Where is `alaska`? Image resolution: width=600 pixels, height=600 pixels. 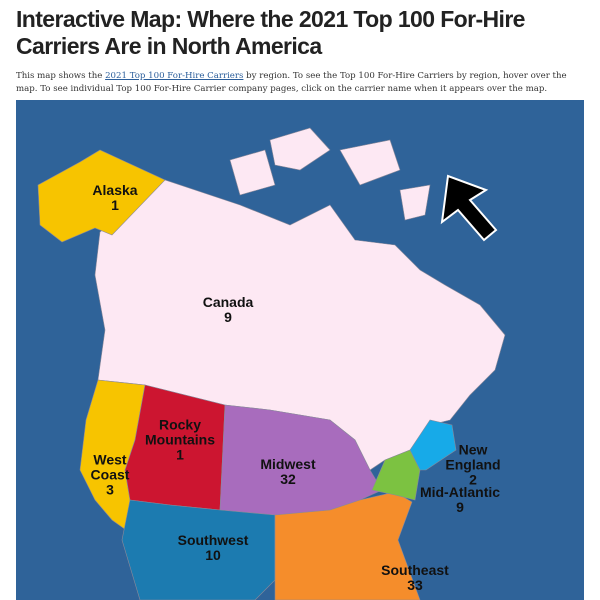 alaska is located at coordinates (101, 196).